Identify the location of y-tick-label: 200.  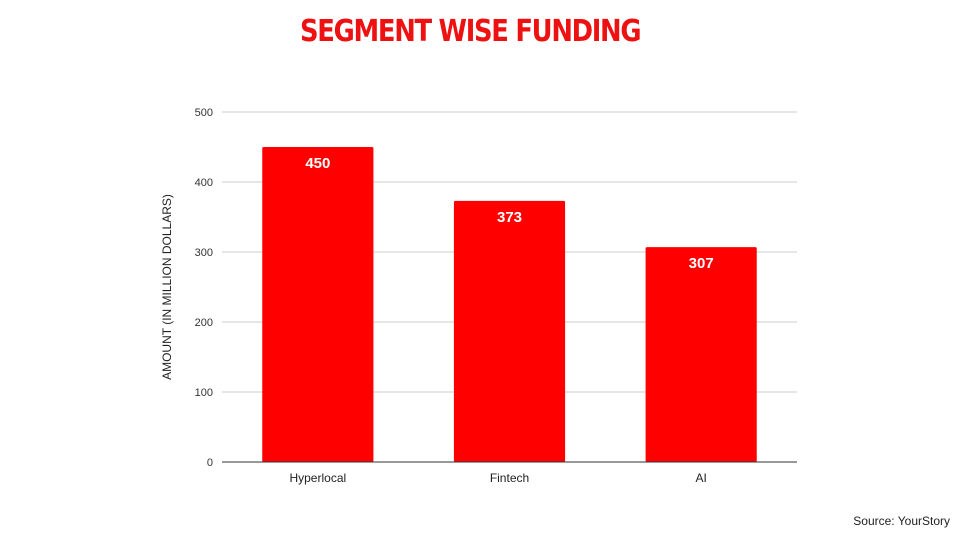
(204, 323).